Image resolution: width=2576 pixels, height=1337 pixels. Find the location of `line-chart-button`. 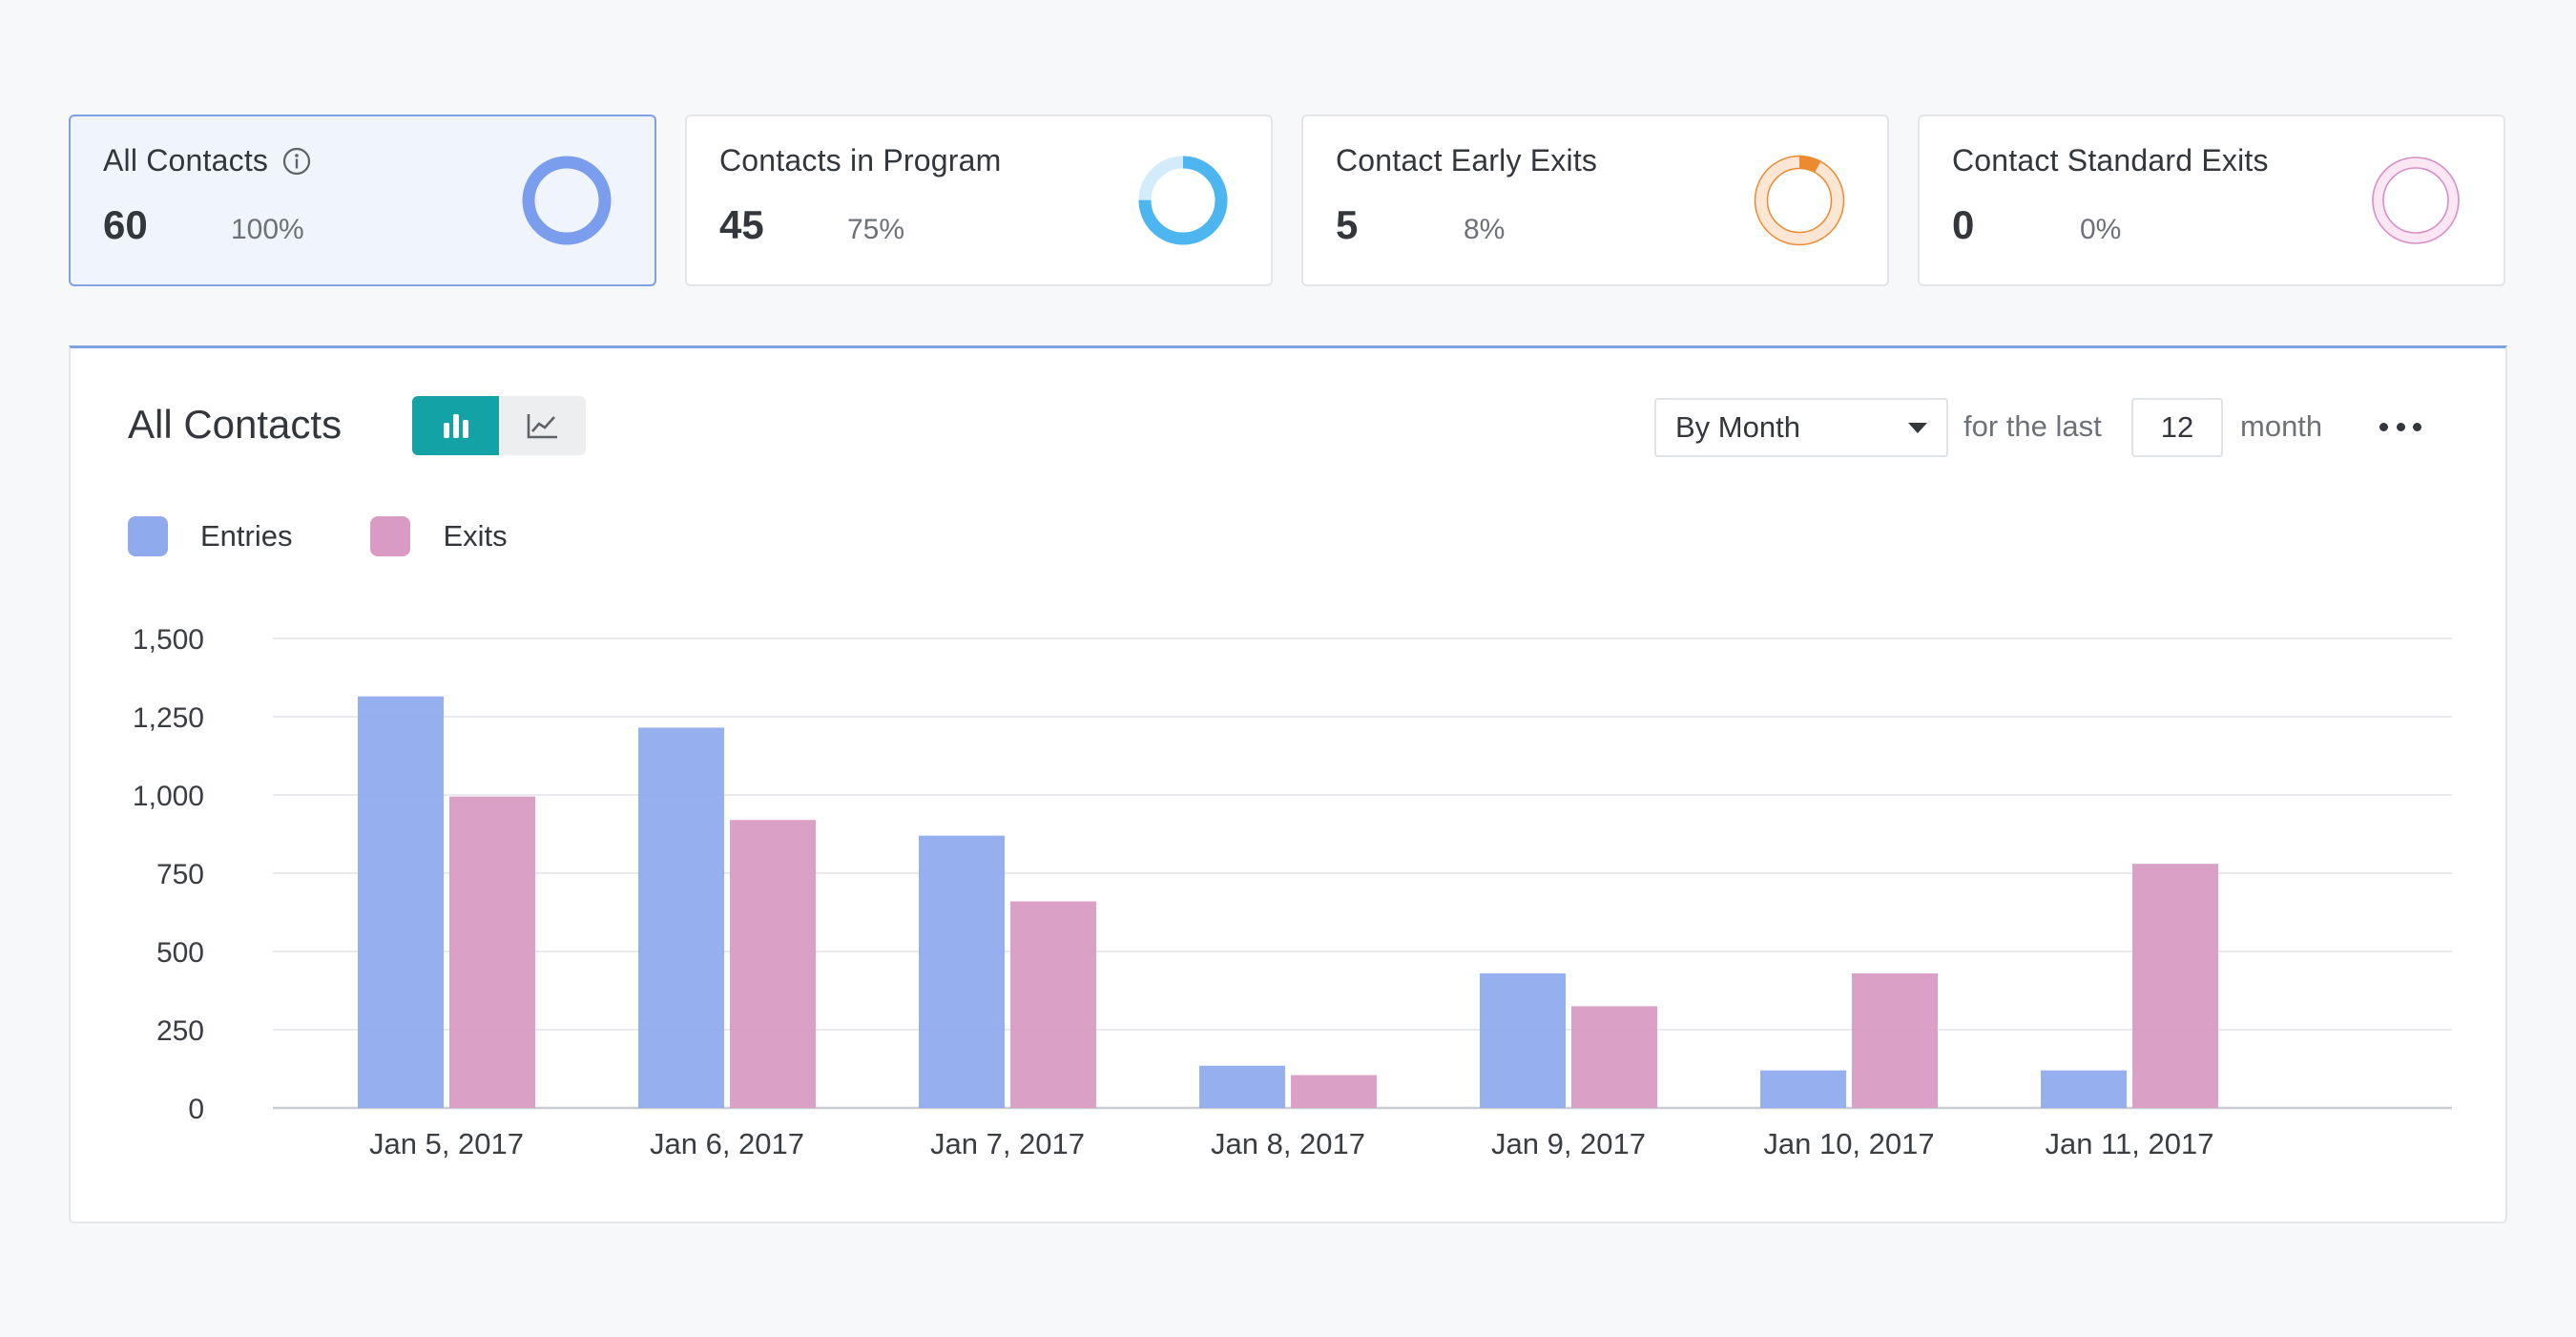

line-chart-button is located at coordinates (542, 425).